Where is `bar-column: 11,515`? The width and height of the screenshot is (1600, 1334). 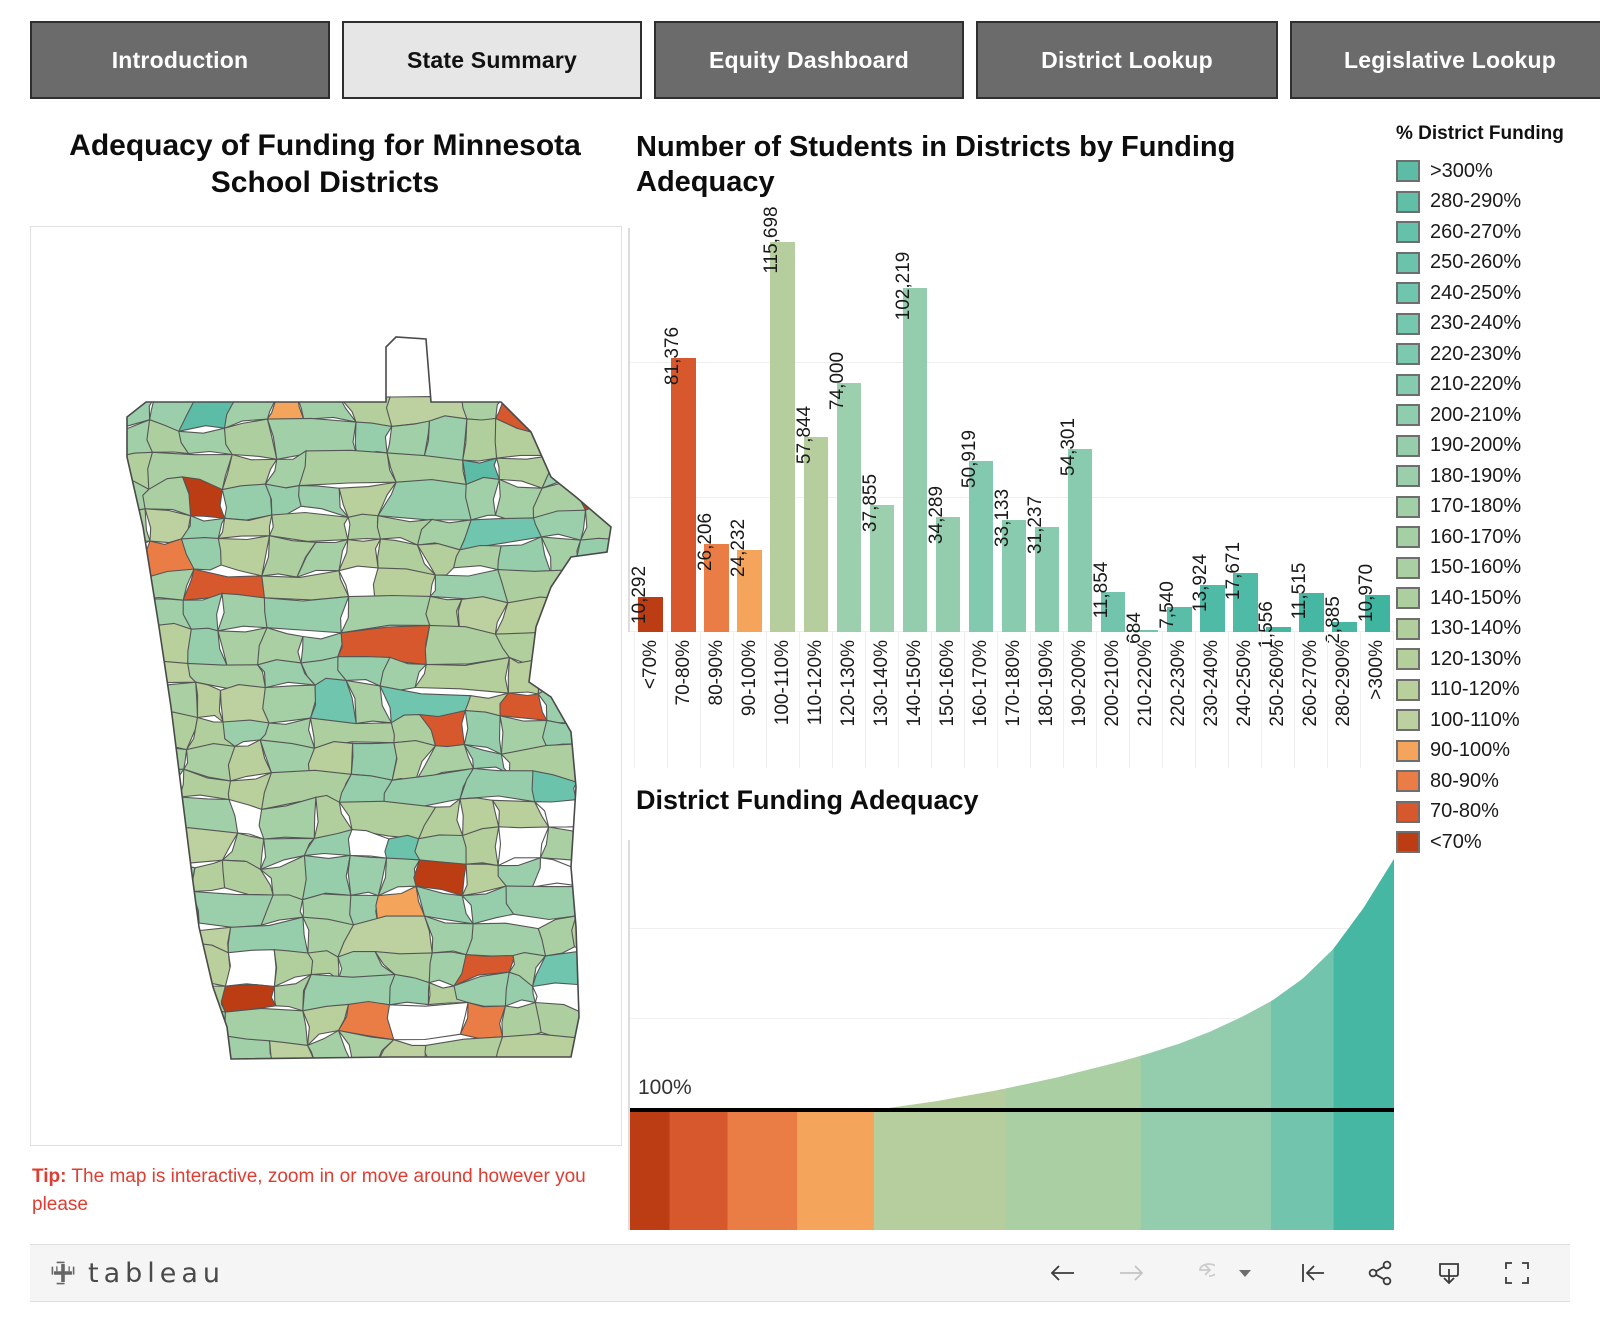
bar-column: 11,515 is located at coordinates (1308, 430).